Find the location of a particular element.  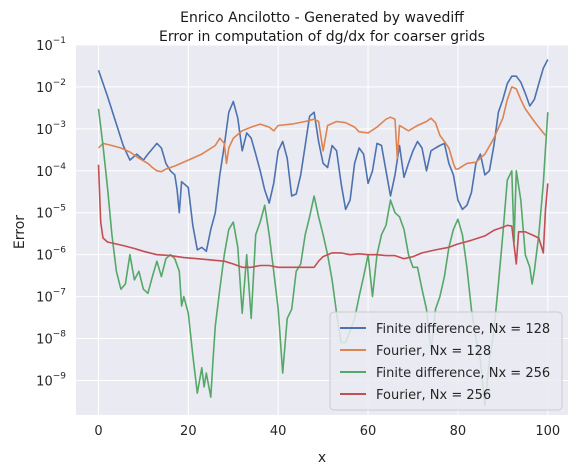

x-tick-label: 40 is located at coordinates (278, 431).